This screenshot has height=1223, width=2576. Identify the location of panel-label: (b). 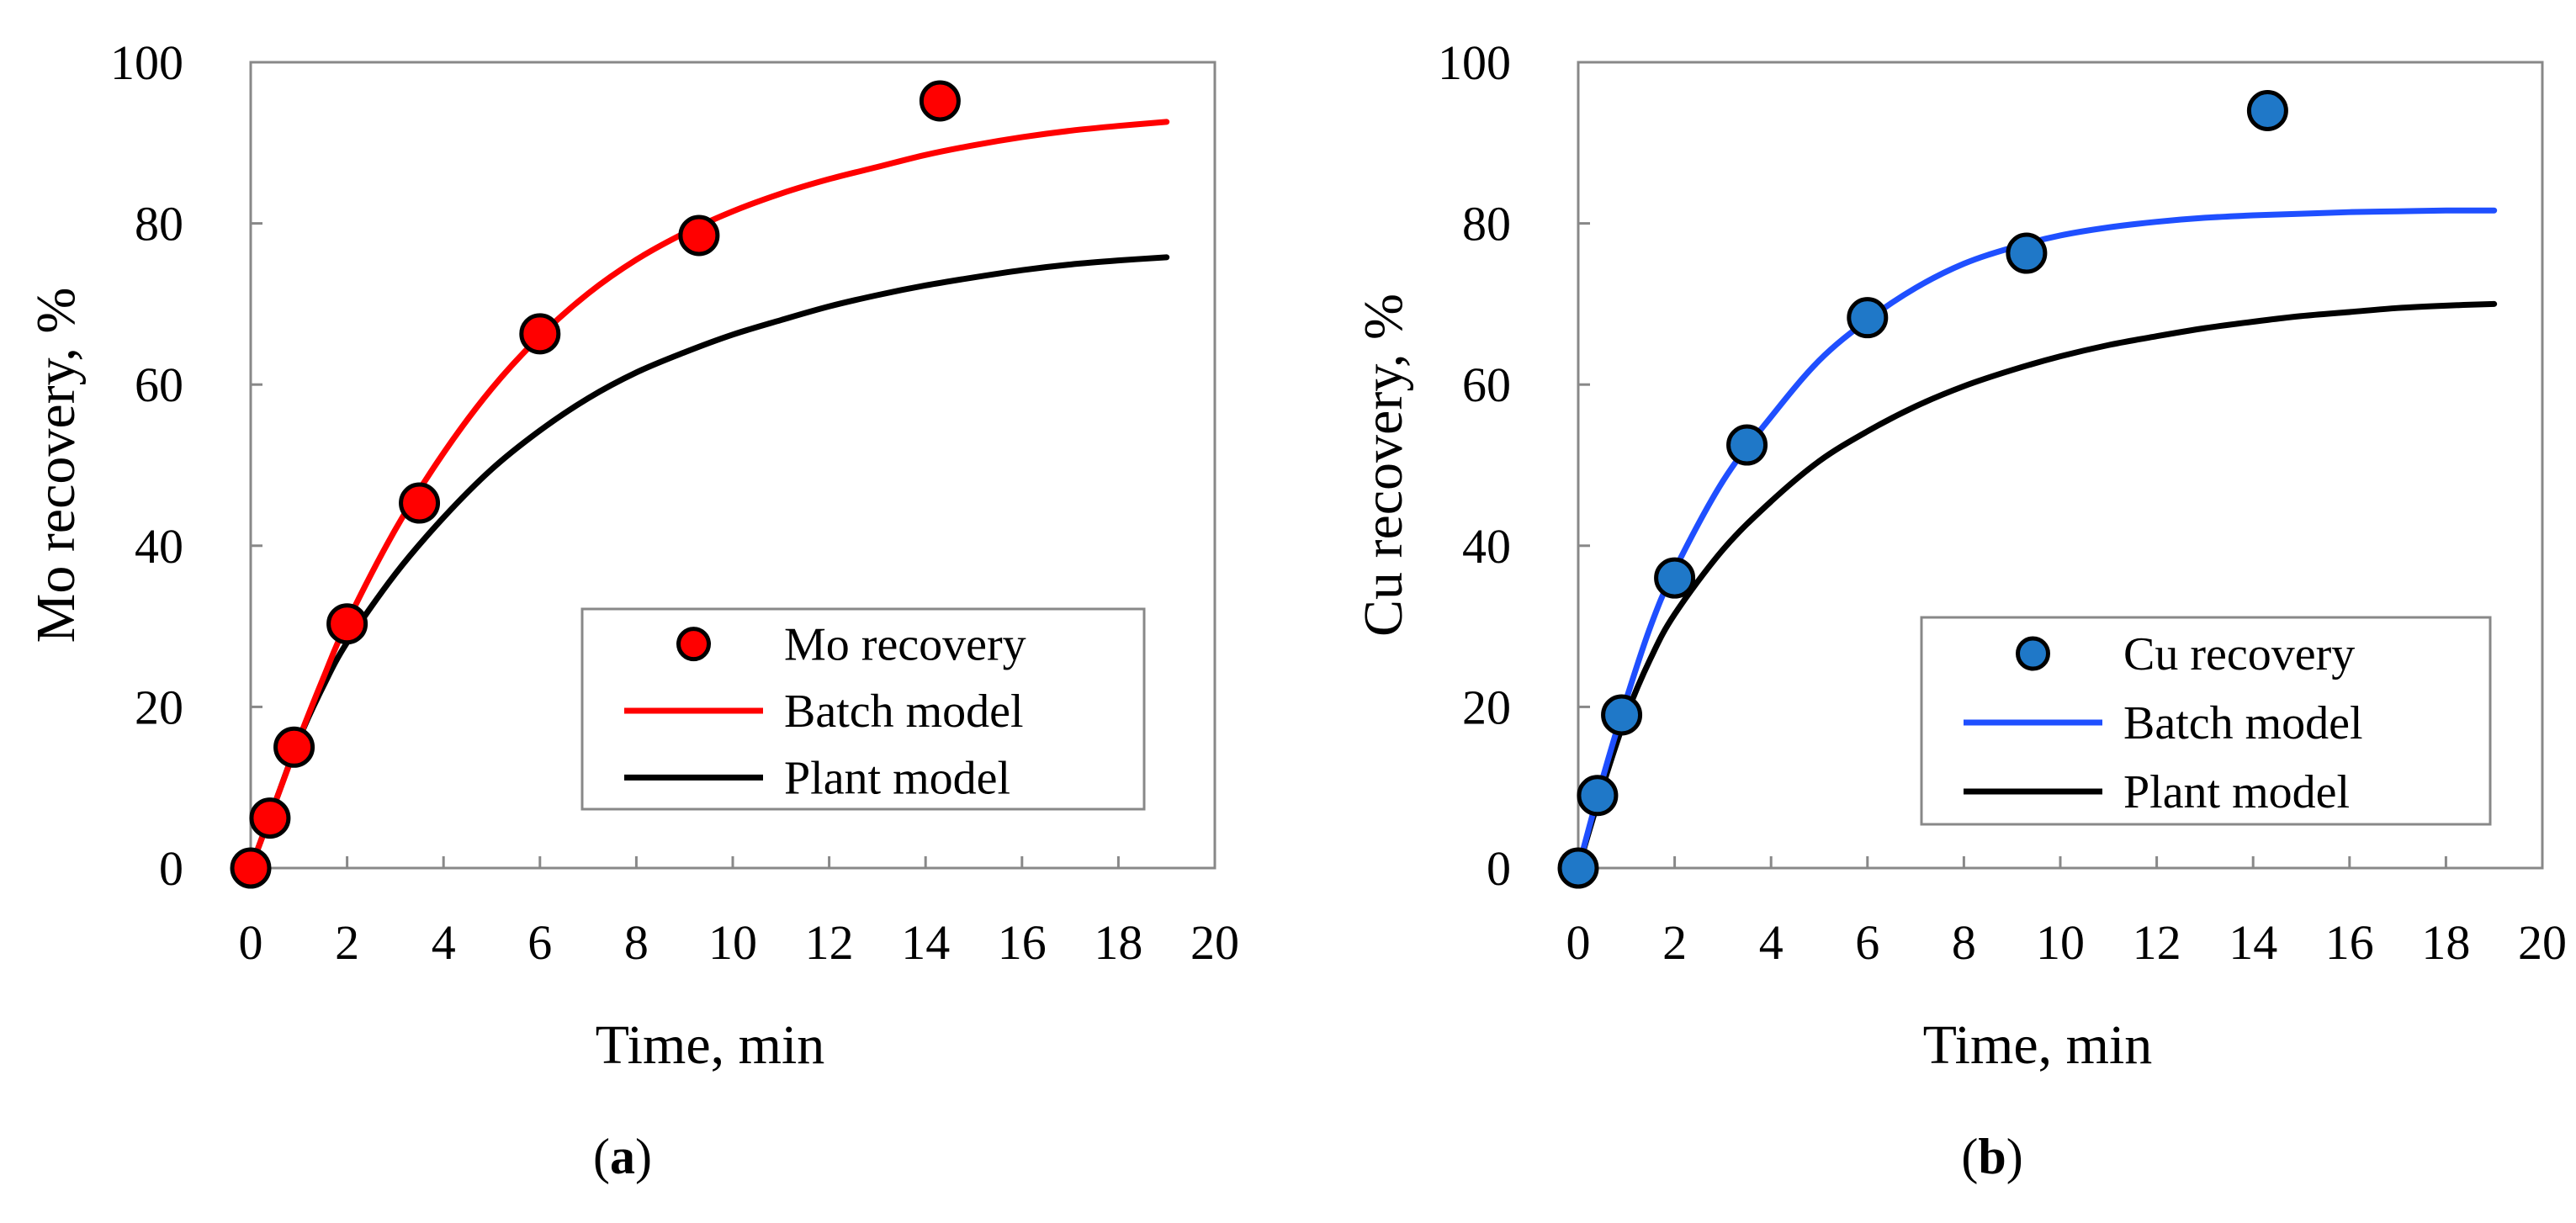
(1991, 1156).